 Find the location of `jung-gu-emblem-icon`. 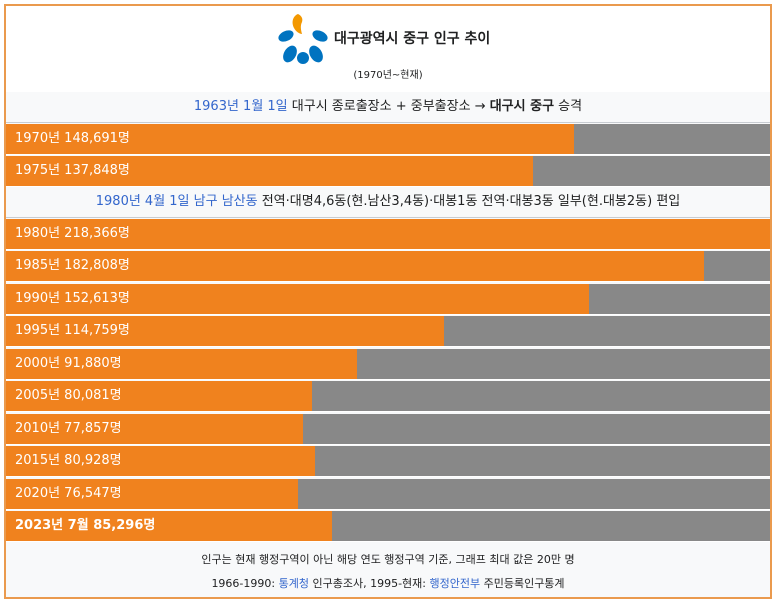

jung-gu-emblem-icon is located at coordinates (303, 39).